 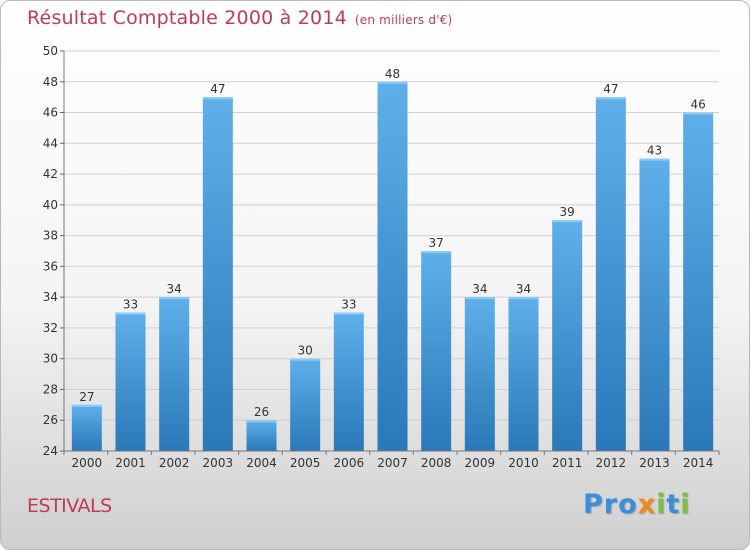 I want to click on logo-letter: P, so click(x=593, y=504).